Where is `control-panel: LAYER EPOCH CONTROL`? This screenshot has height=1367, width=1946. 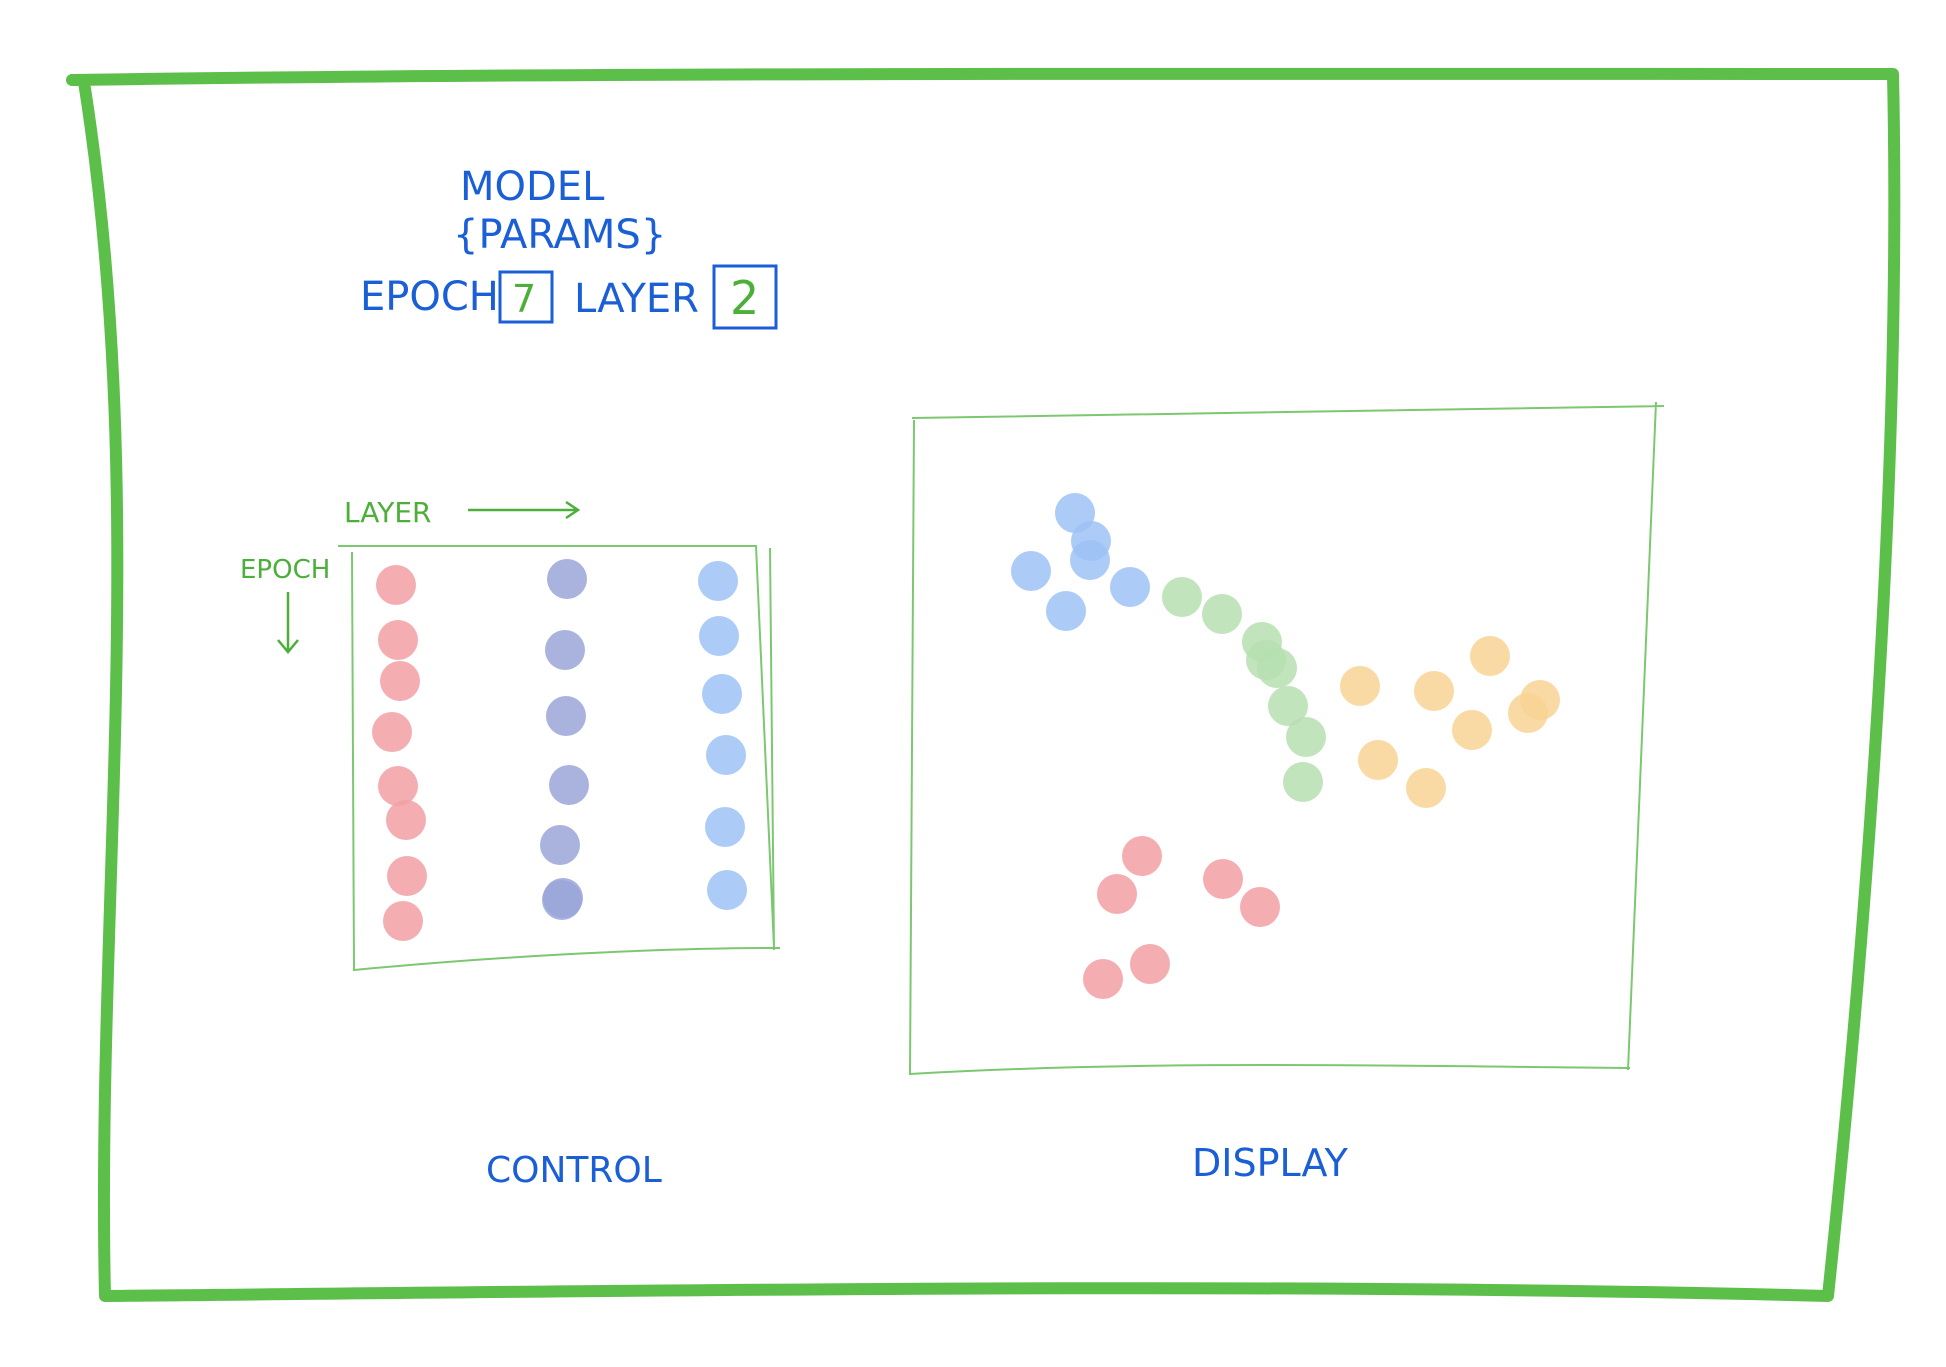
control-panel: LAYER EPOCH CONTROL is located at coordinates (510, 843).